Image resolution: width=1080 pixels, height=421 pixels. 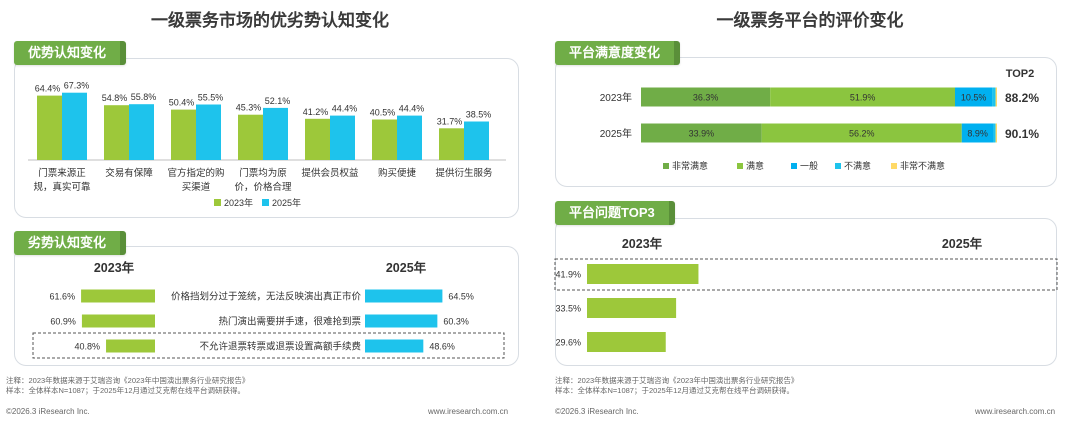 What do you see at coordinates (568, 343) in the screenshot?
I see `data-label-2023: 29.6%` at bounding box center [568, 343].